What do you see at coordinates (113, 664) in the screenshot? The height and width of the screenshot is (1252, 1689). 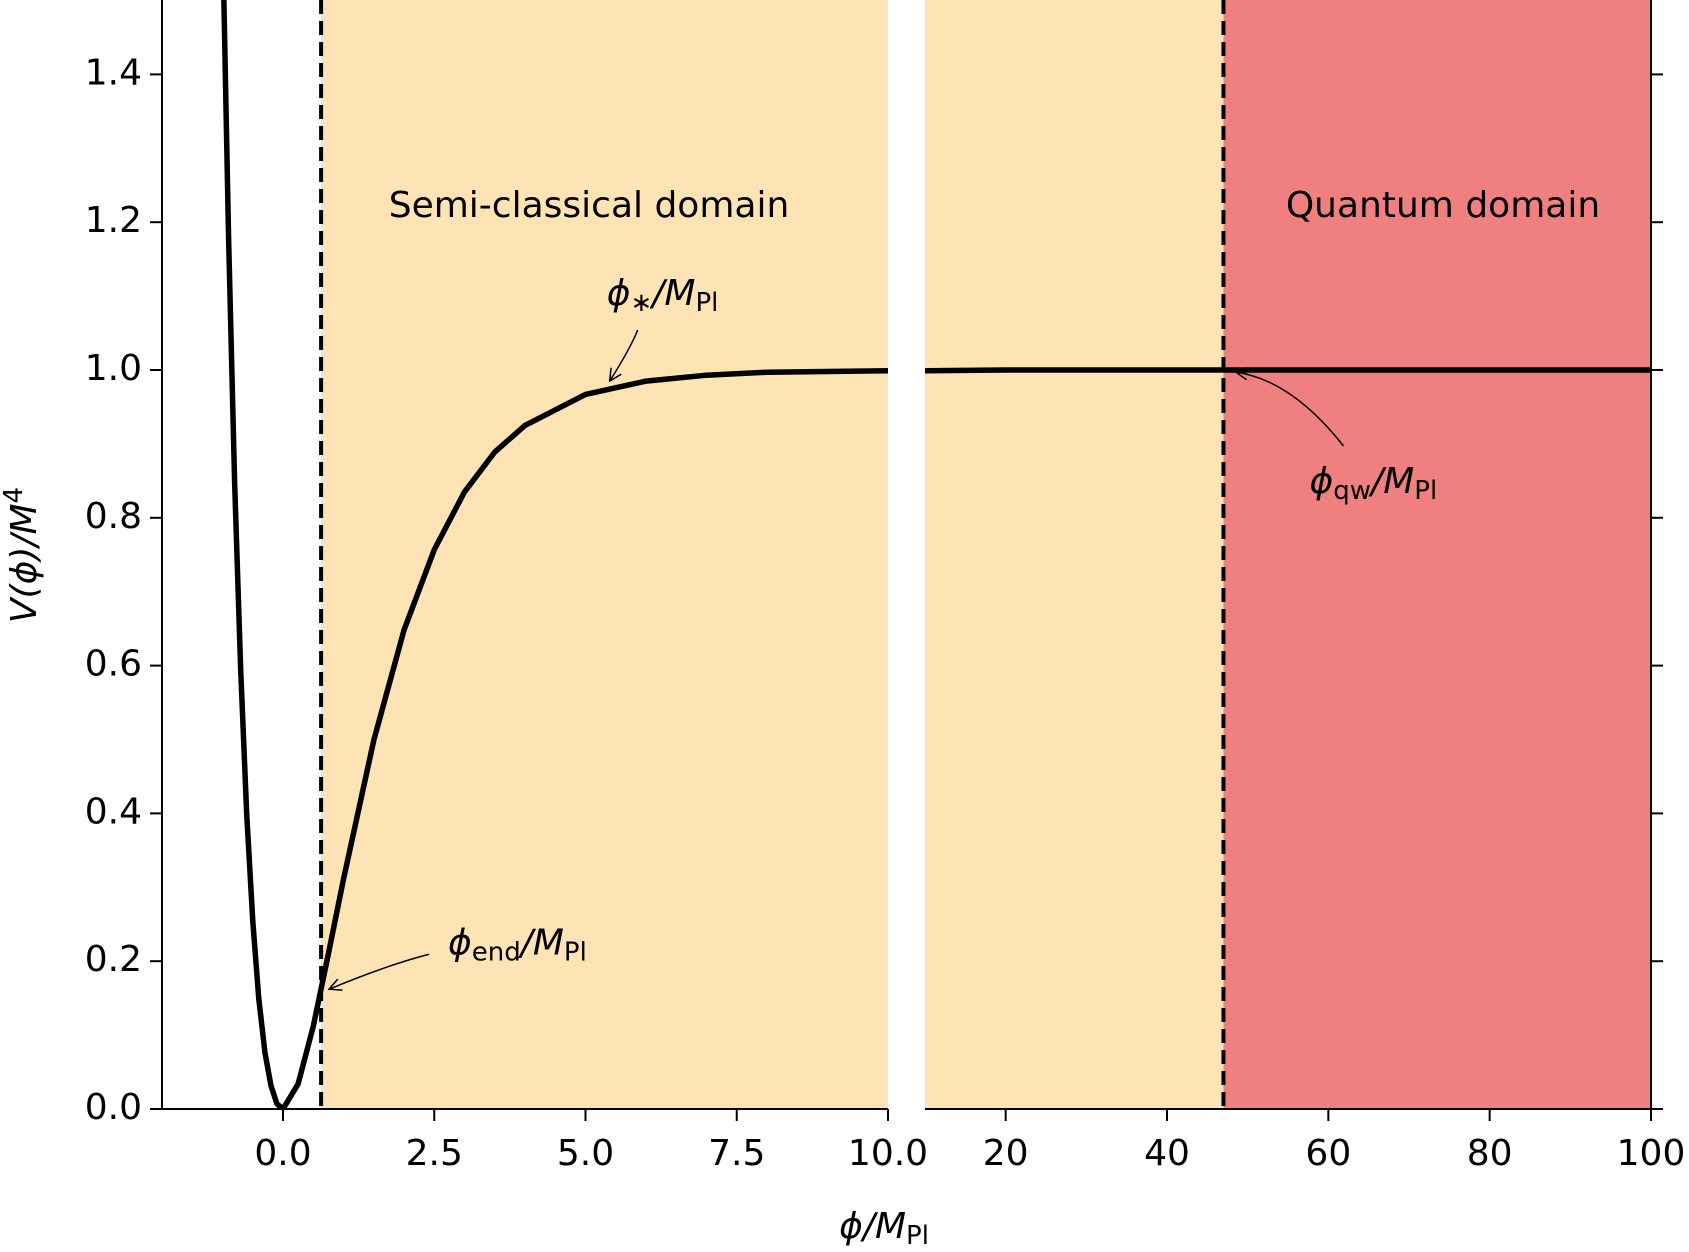 I see `y-tick-label: 0.6` at bounding box center [113, 664].